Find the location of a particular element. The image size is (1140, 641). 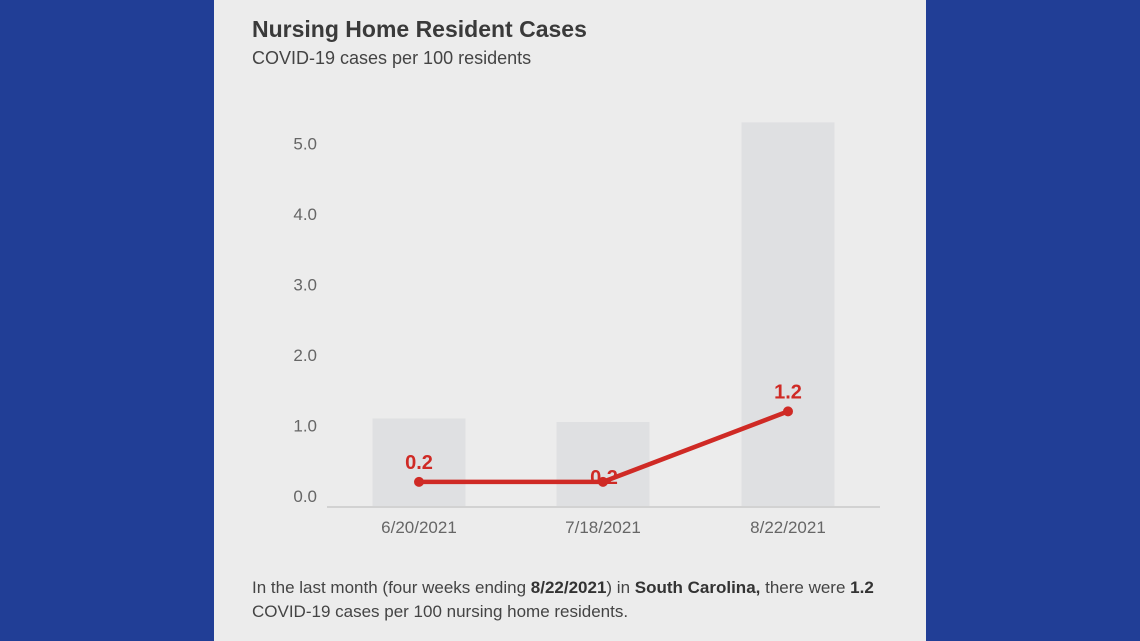

summary-part-2: ) in is located at coordinates (620, 587).